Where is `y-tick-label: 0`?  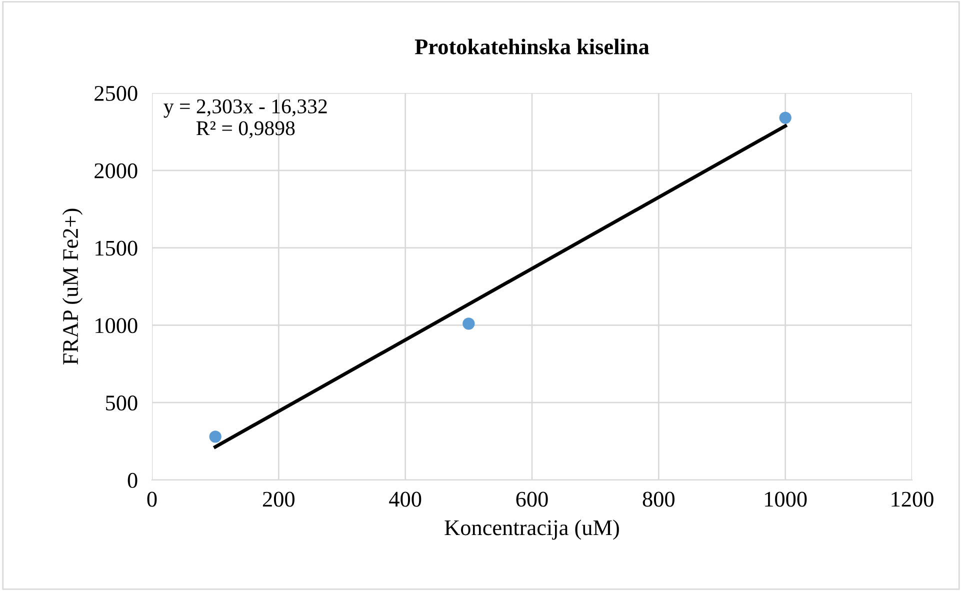 y-tick-label: 0 is located at coordinates (133, 480).